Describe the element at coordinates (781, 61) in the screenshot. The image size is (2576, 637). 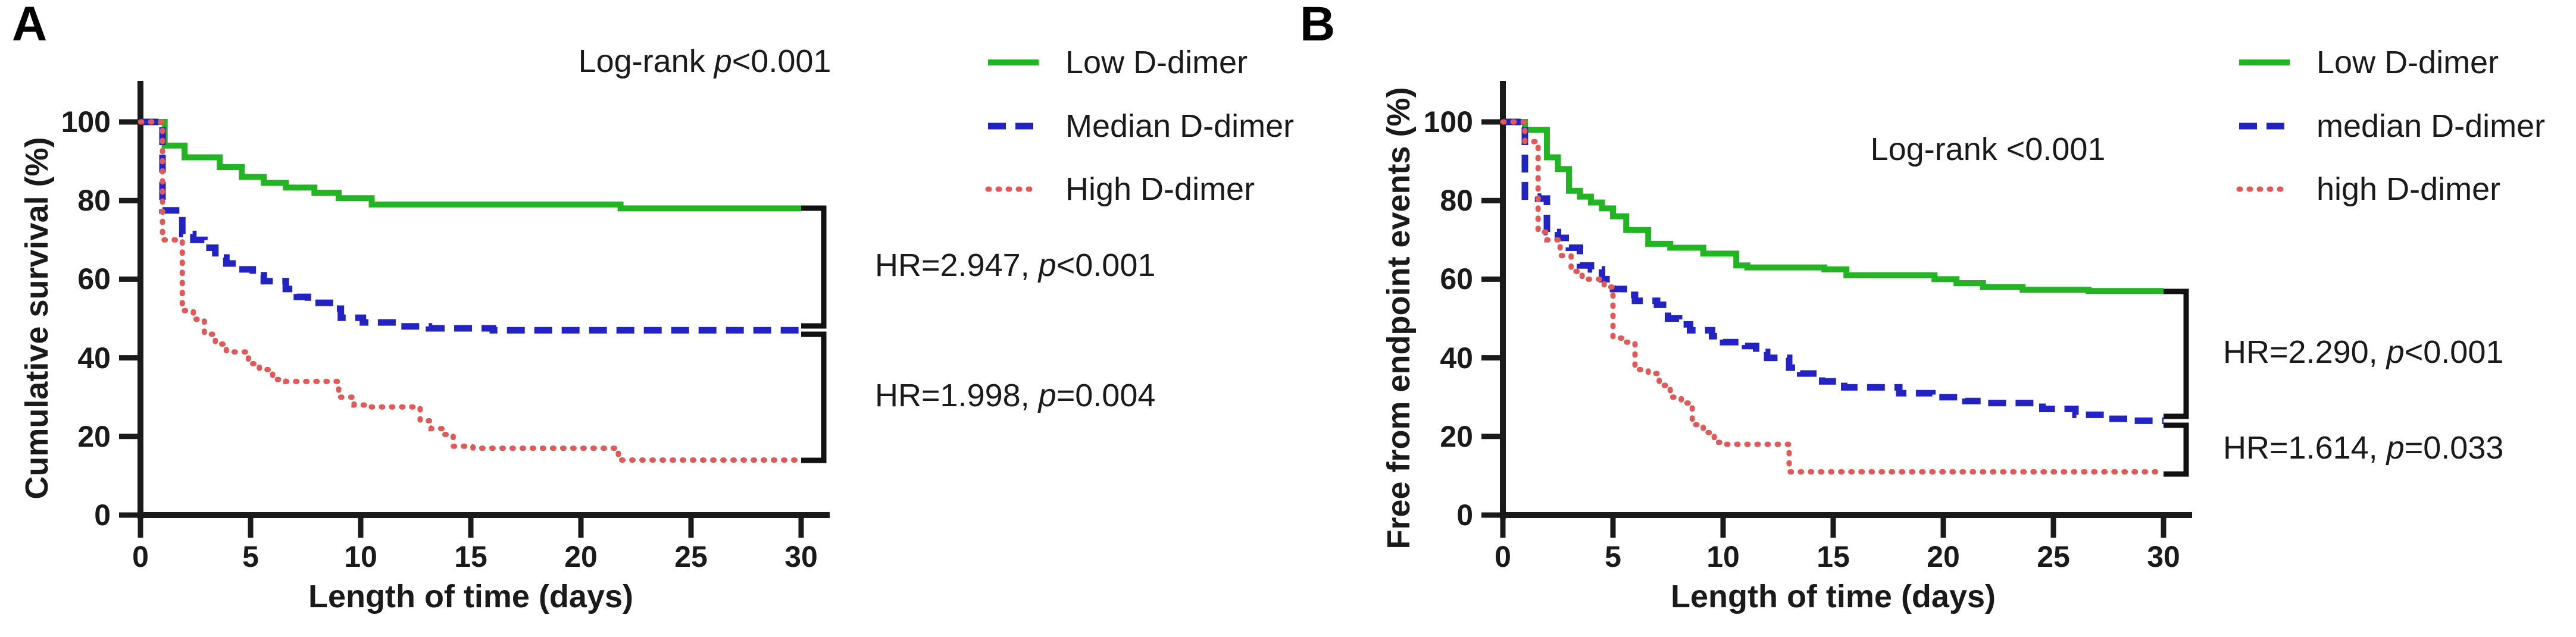
I see `logrank-value-a: <0.001` at that location.